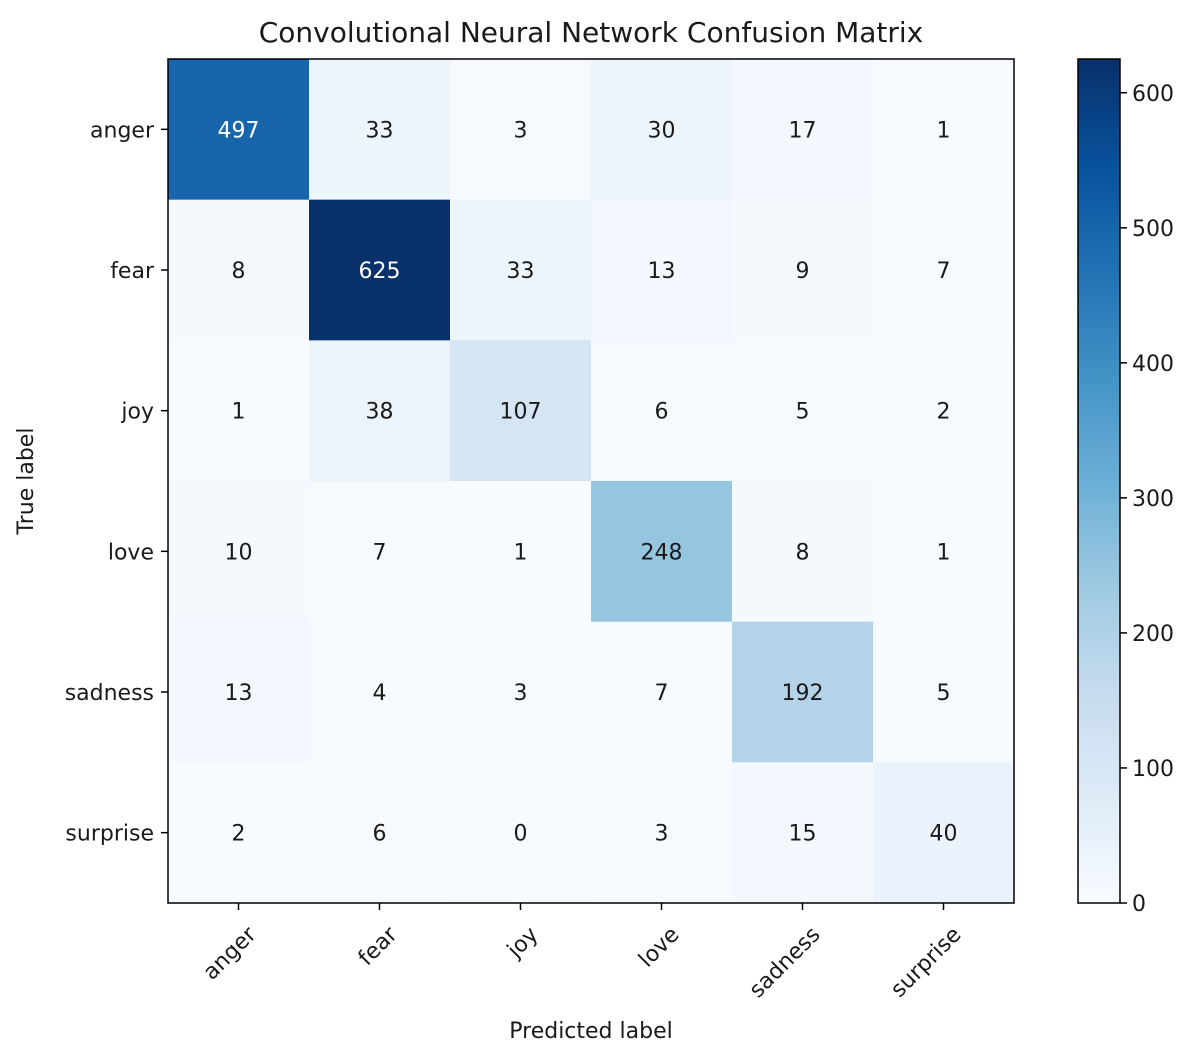 Image resolution: width=1196 pixels, height=1059 pixels. Describe the element at coordinates (1153, 634) in the screenshot. I see `colorbar-tick-label: 200` at that location.